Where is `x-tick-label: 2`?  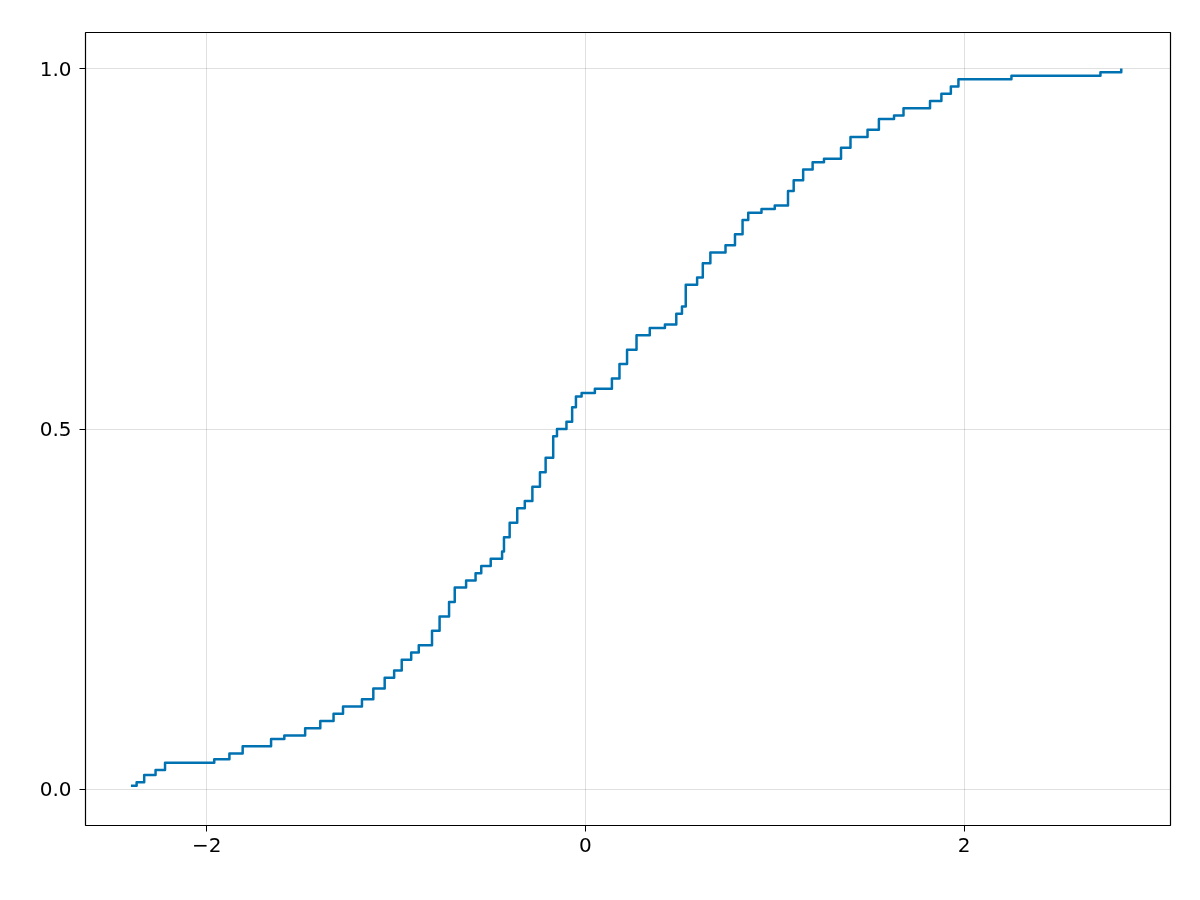 x-tick-label: 2 is located at coordinates (964, 844).